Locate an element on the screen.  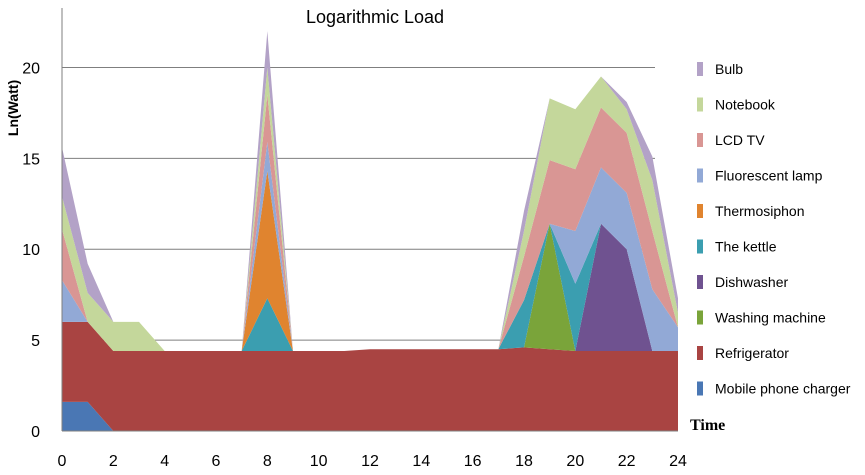
x-tick-label: 6 is located at coordinates (216, 461).